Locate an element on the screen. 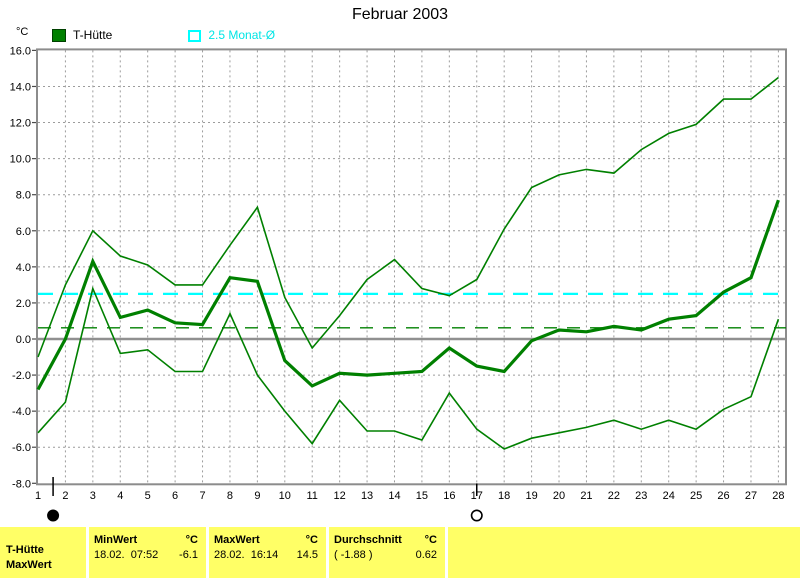 The height and width of the screenshot is (578, 800). svg-text: 5 is located at coordinates (148, 496).